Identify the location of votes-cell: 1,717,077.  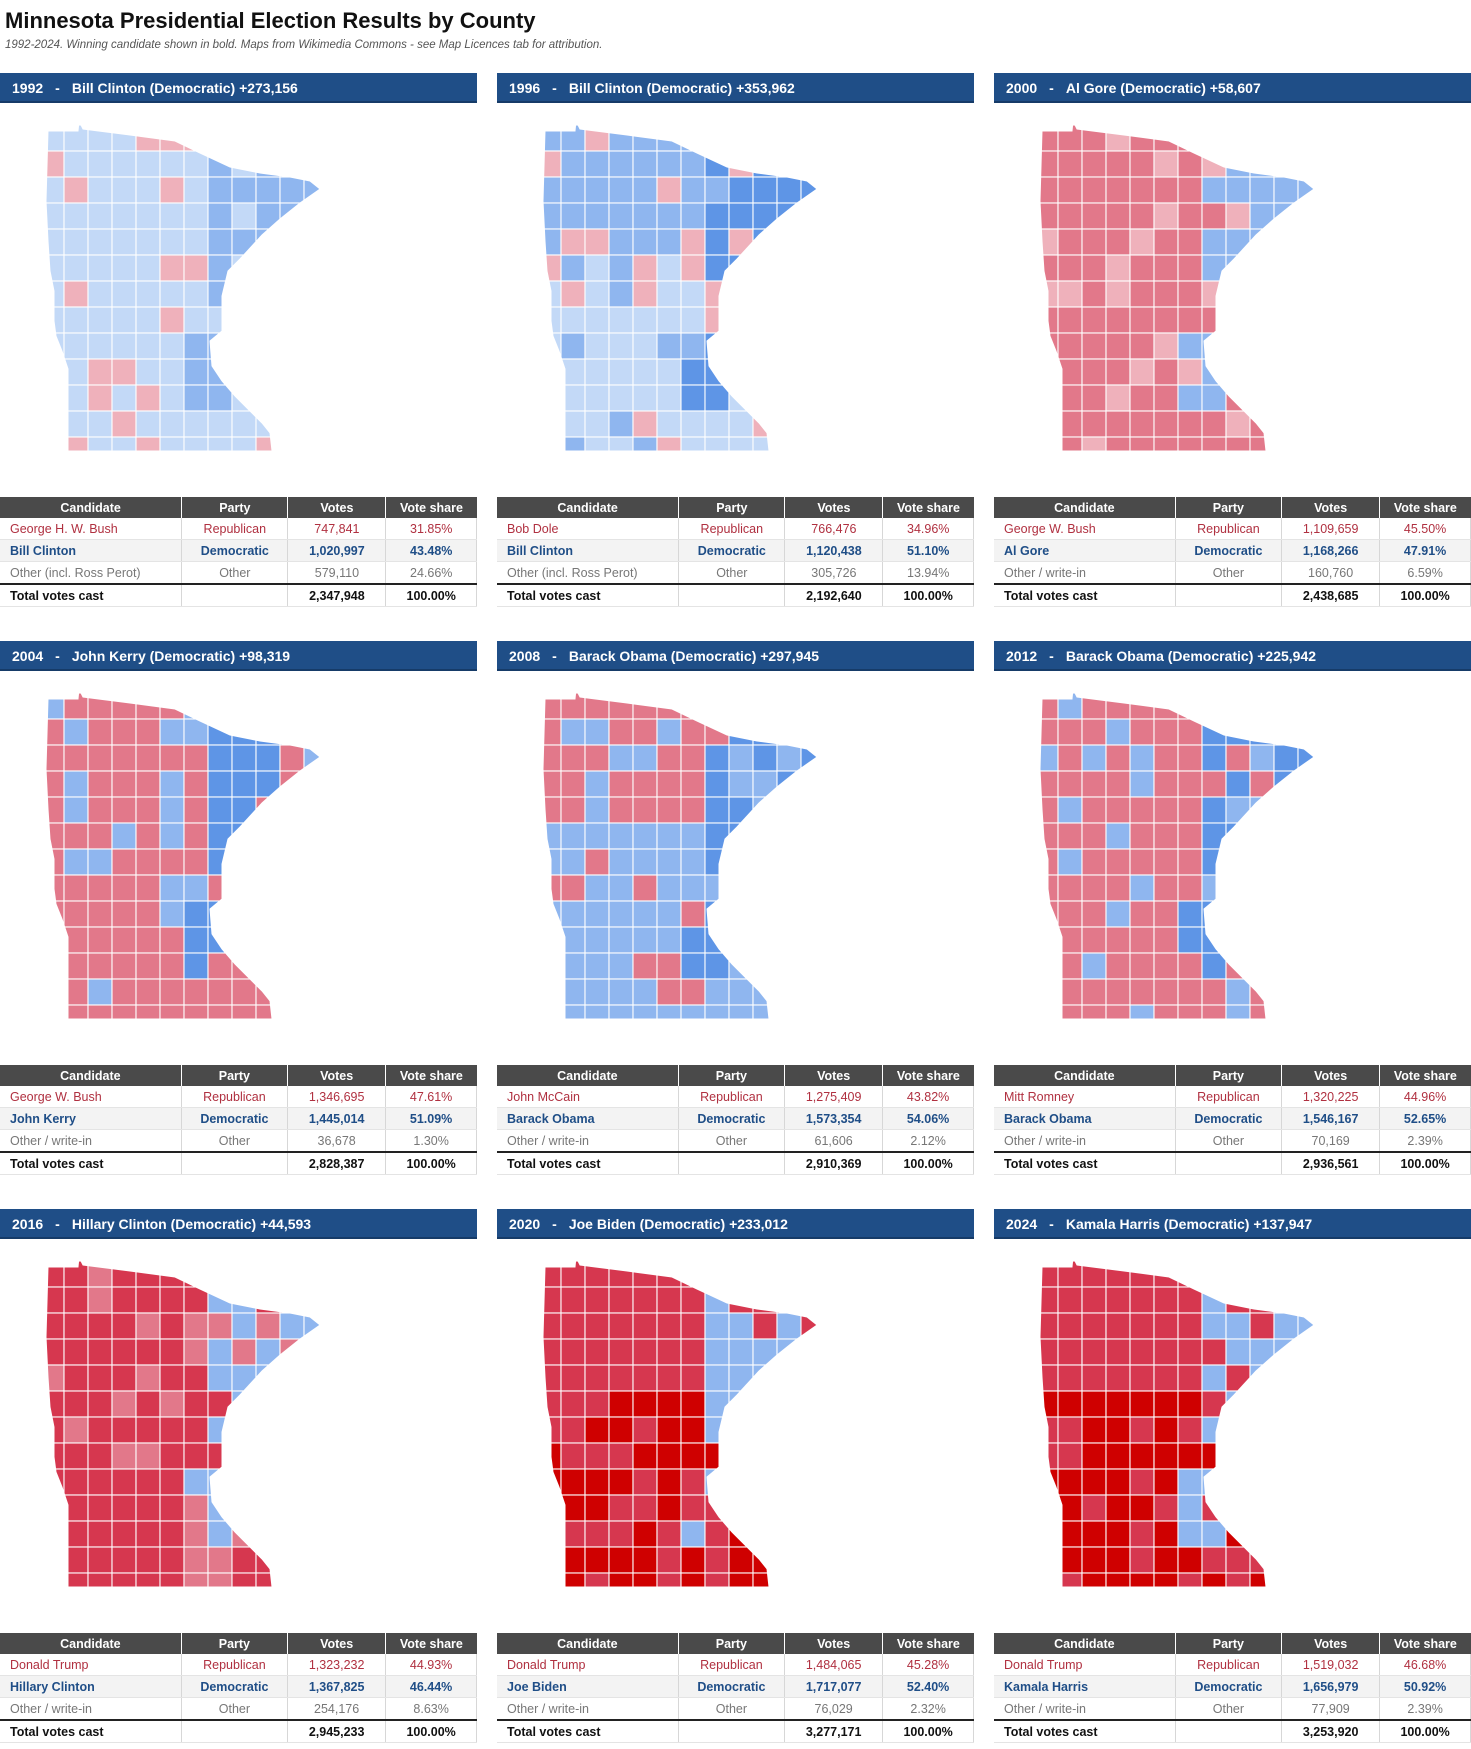
(834, 1686).